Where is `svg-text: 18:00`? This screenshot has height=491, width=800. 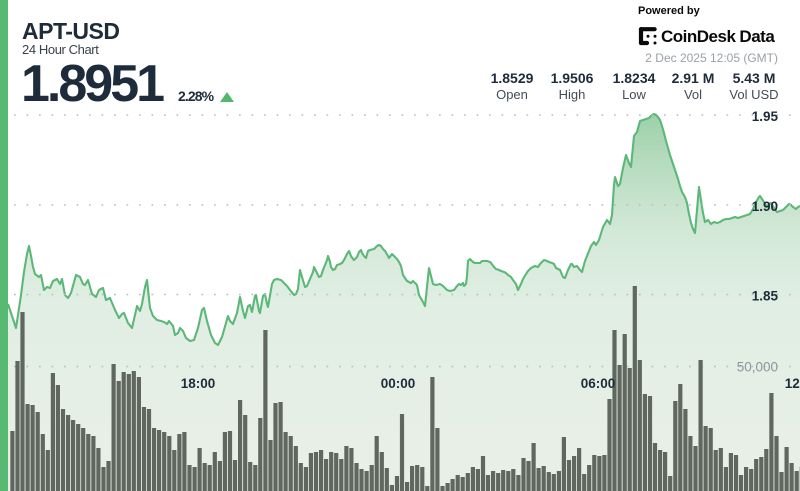
svg-text: 18:00 is located at coordinates (198, 383).